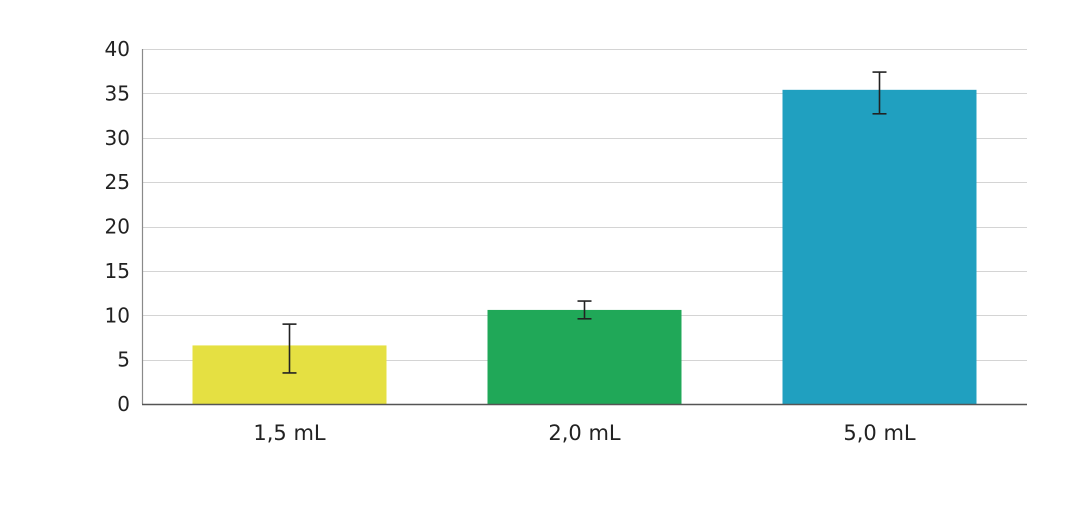 The width and height of the screenshot is (1087, 527). I want to click on y-tick-labels: 0 5 10 15 20 25 30 35 40, so click(117, 226).